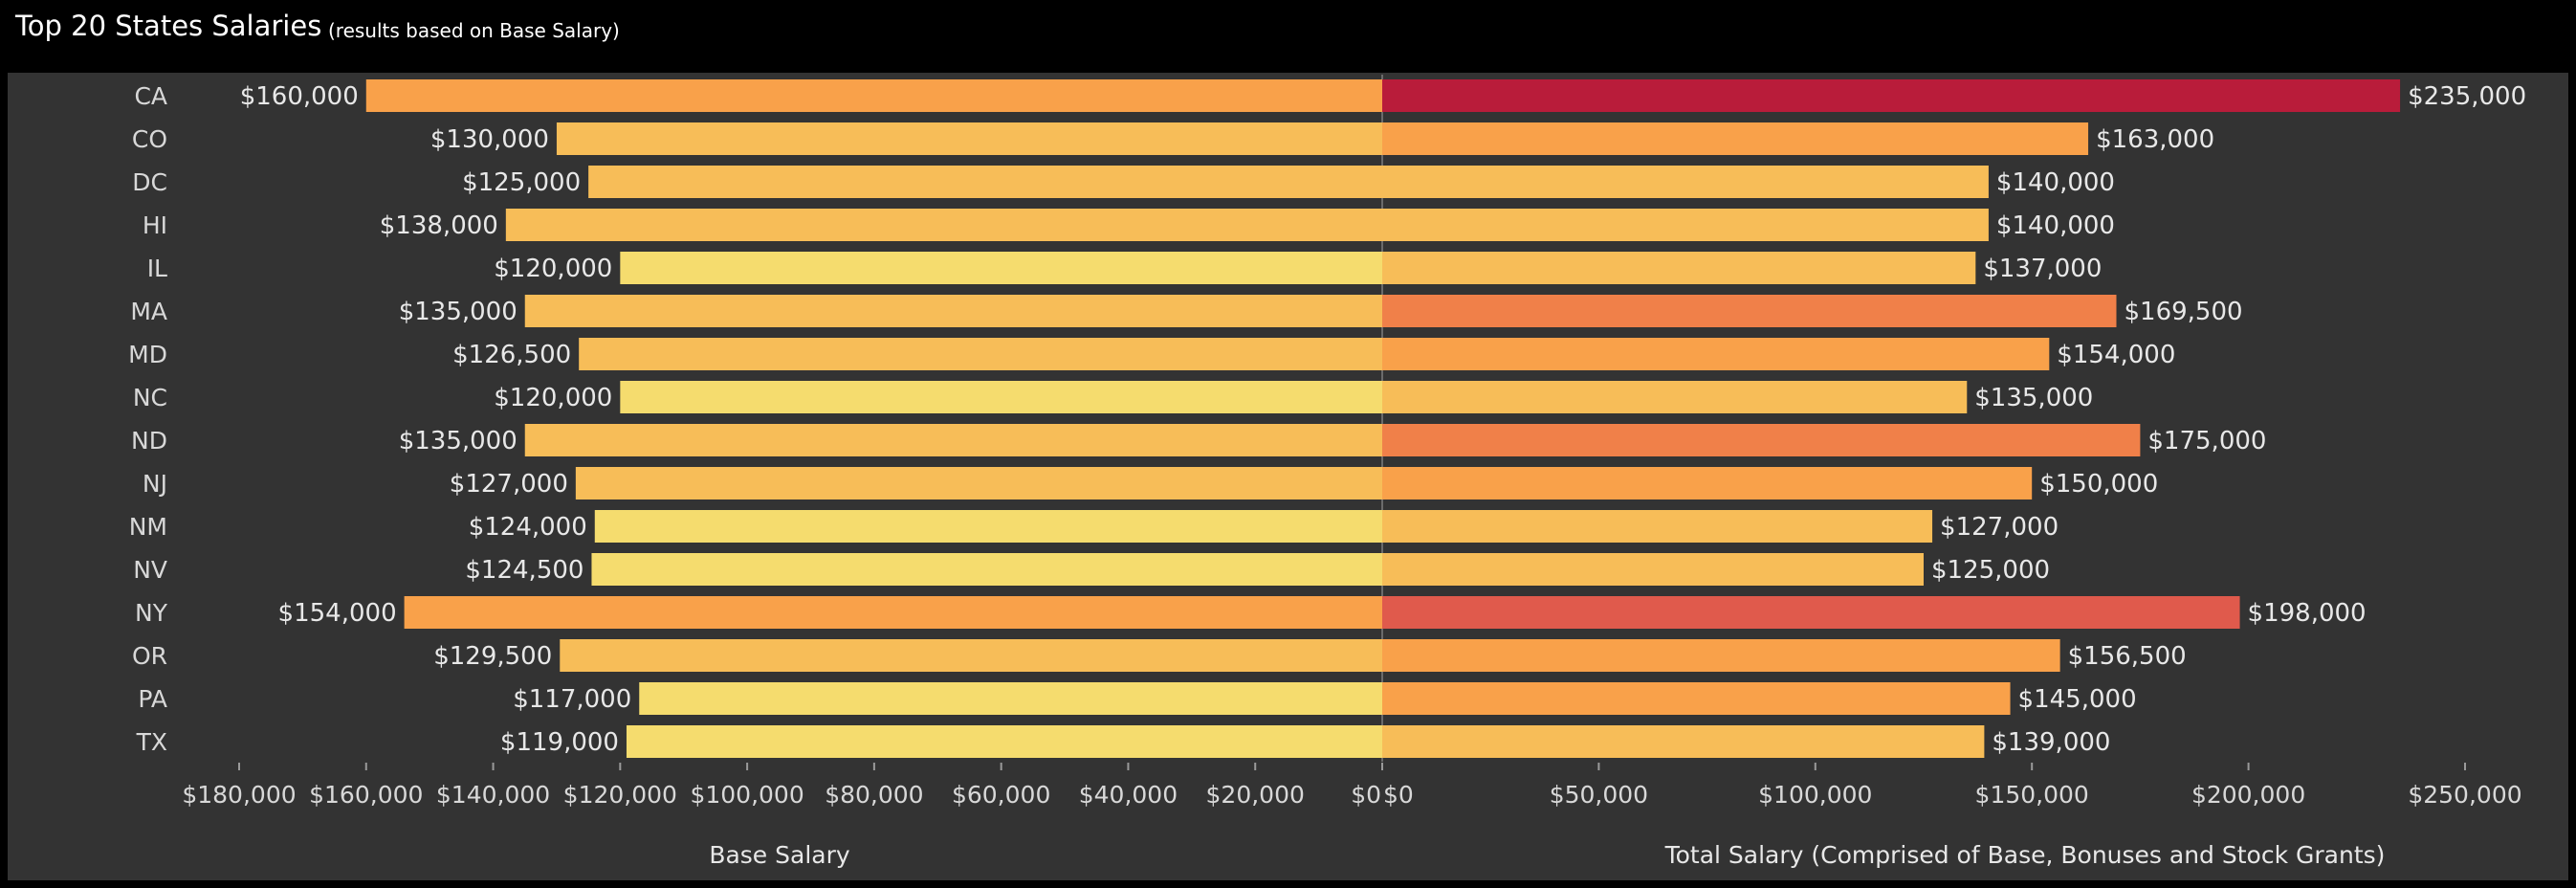 Image resolution: width=2576 pixels, height=888 pixels. What do you see at coordinates (2098, 484) in the screenshot?
I see `total-salary-label: $150,000` at bounding box center [2098, 484].